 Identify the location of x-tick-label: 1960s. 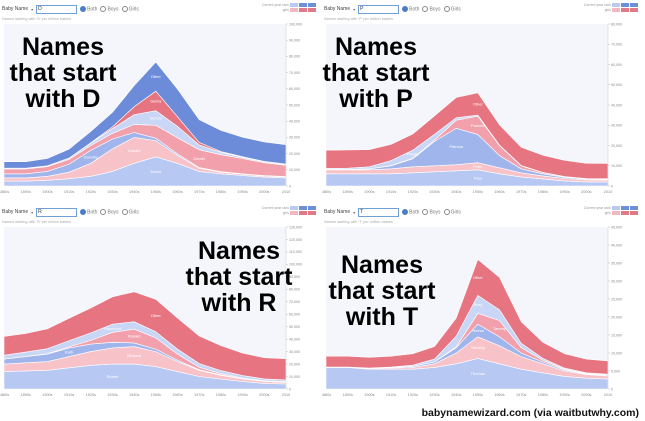
(499, 395).